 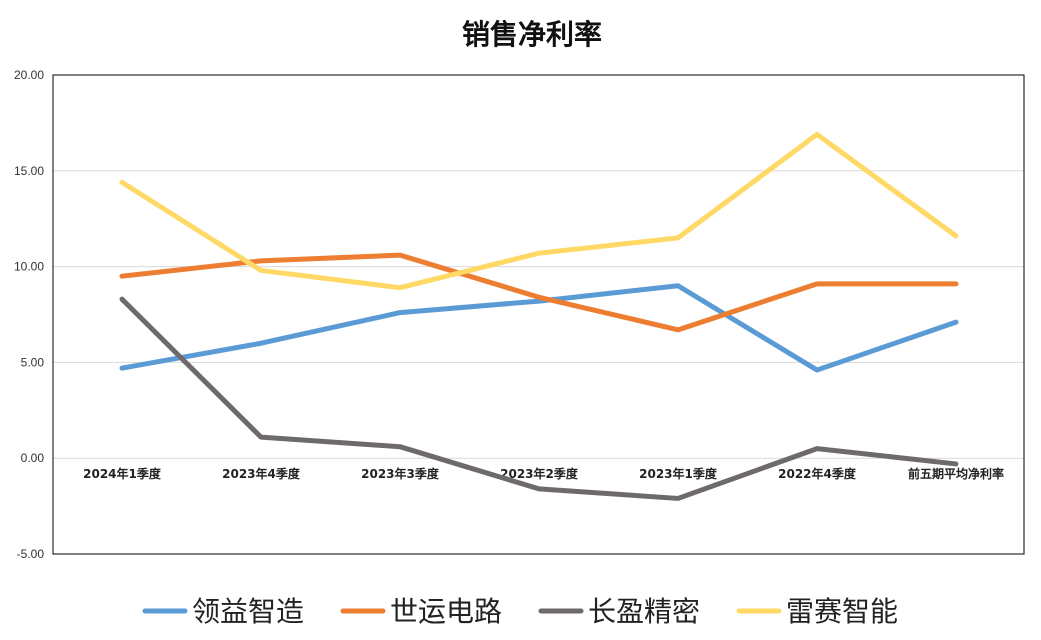 I want to click on legend-label: 世运电路, so click(x=446, y=611).